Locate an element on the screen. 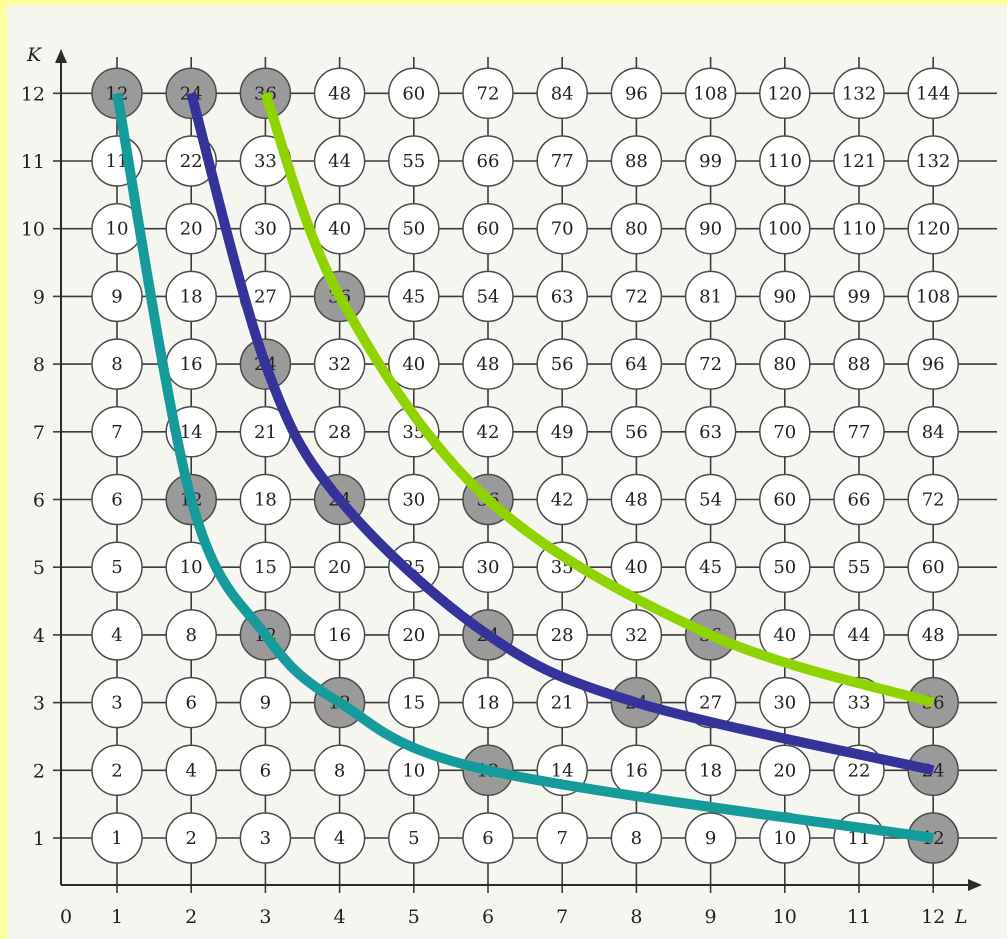  node-value-1-8: 8 is located at coordinates (116, 364).